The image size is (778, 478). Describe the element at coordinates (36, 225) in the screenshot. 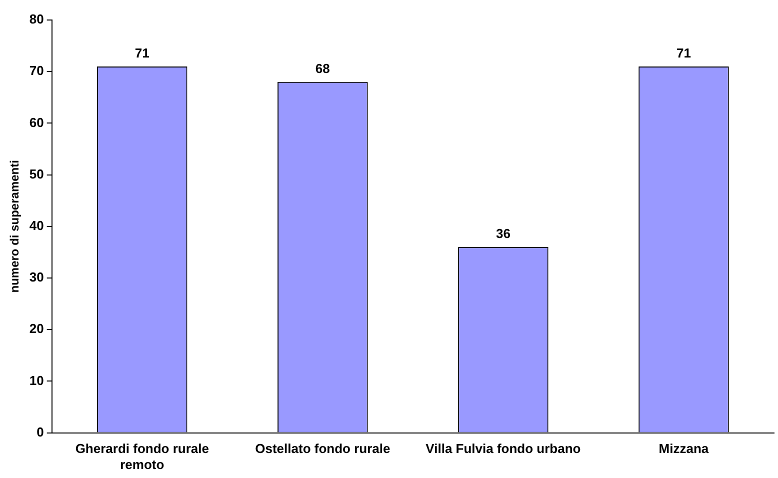

I see `y-tick-label: 40` at that location.